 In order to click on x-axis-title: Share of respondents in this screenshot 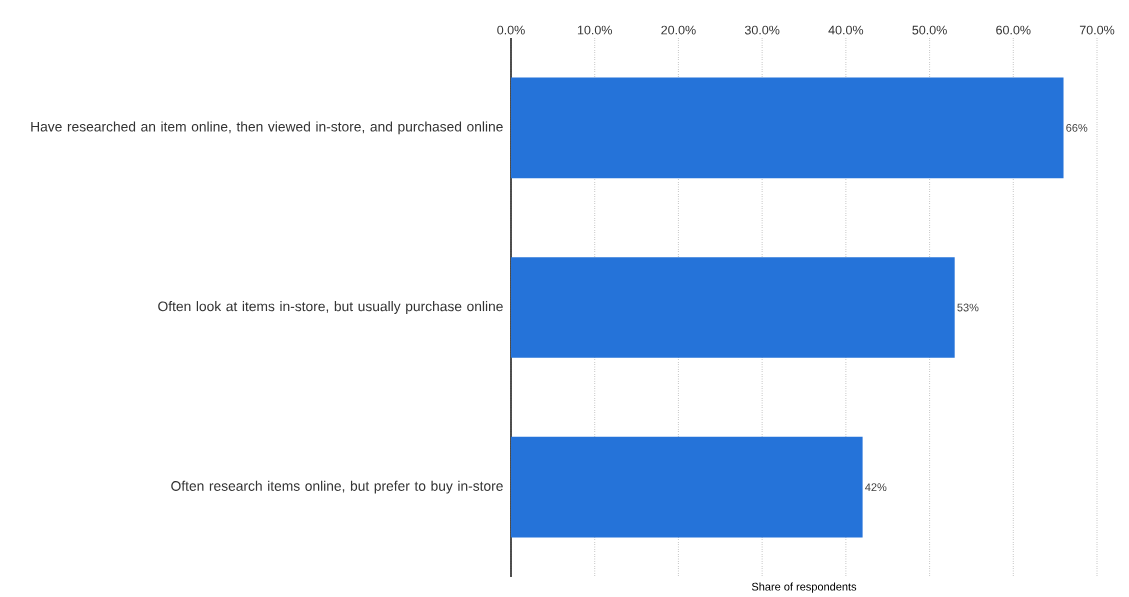, I will do `click(804, 587)`.